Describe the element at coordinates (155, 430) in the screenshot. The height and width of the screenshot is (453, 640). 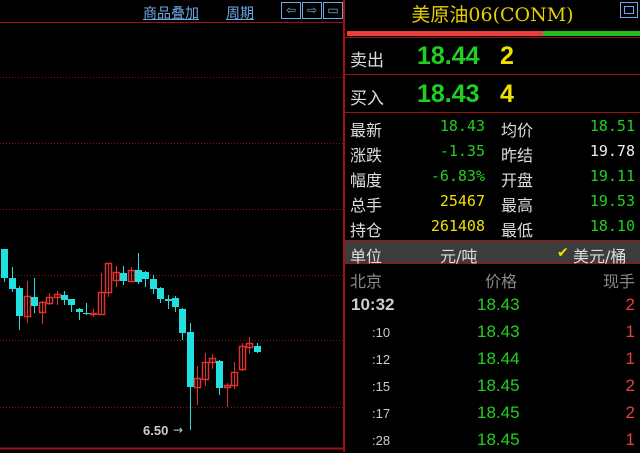
I see `low-price-label: 6.50` at that location.